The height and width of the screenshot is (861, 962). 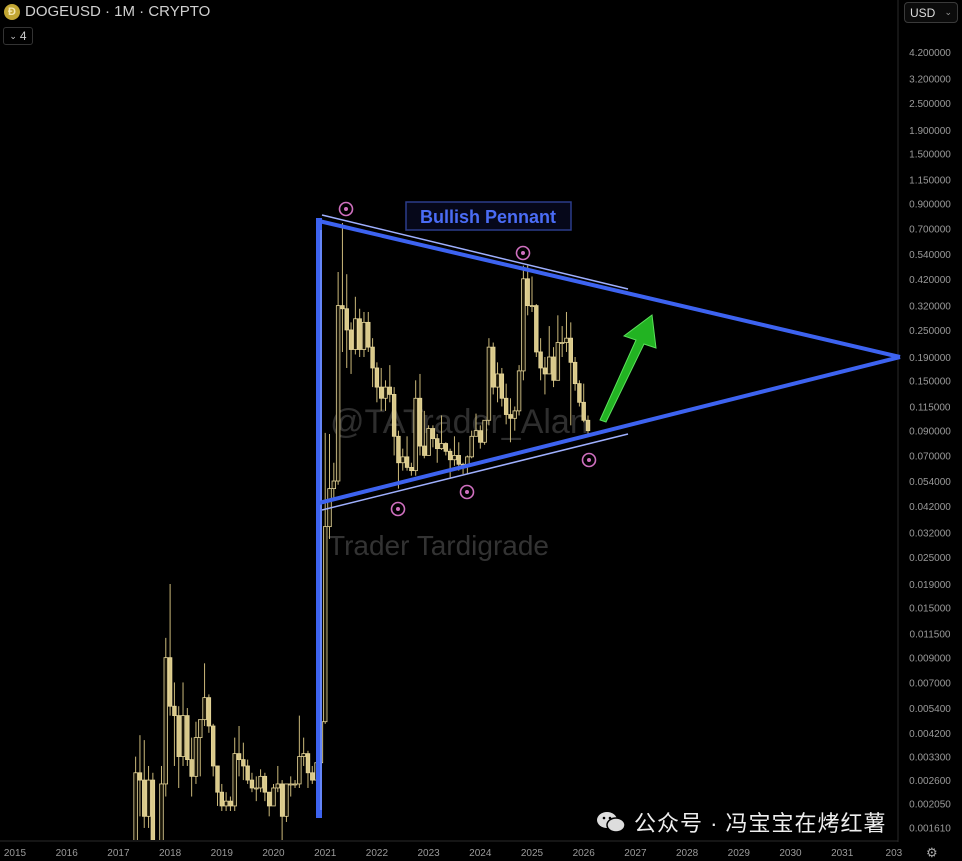 I want to click on price-tick-label: 0.001610, so click(x=930, y=828).